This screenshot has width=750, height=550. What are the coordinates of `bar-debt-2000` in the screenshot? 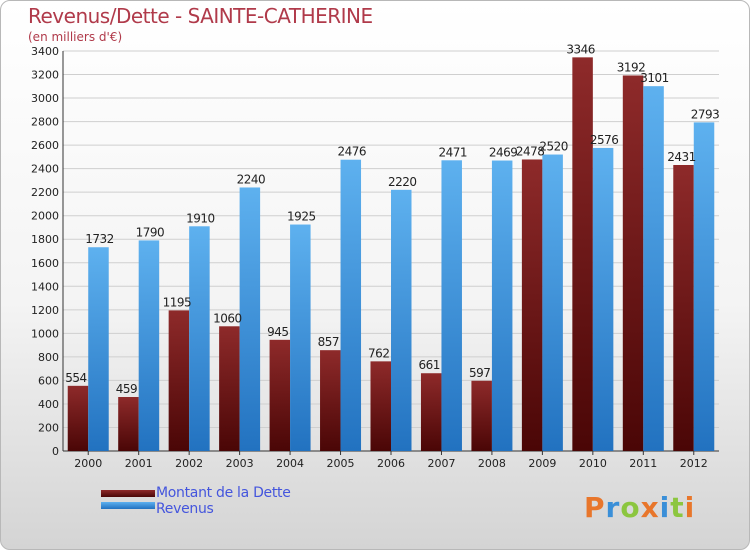 It's located at (78, 418).